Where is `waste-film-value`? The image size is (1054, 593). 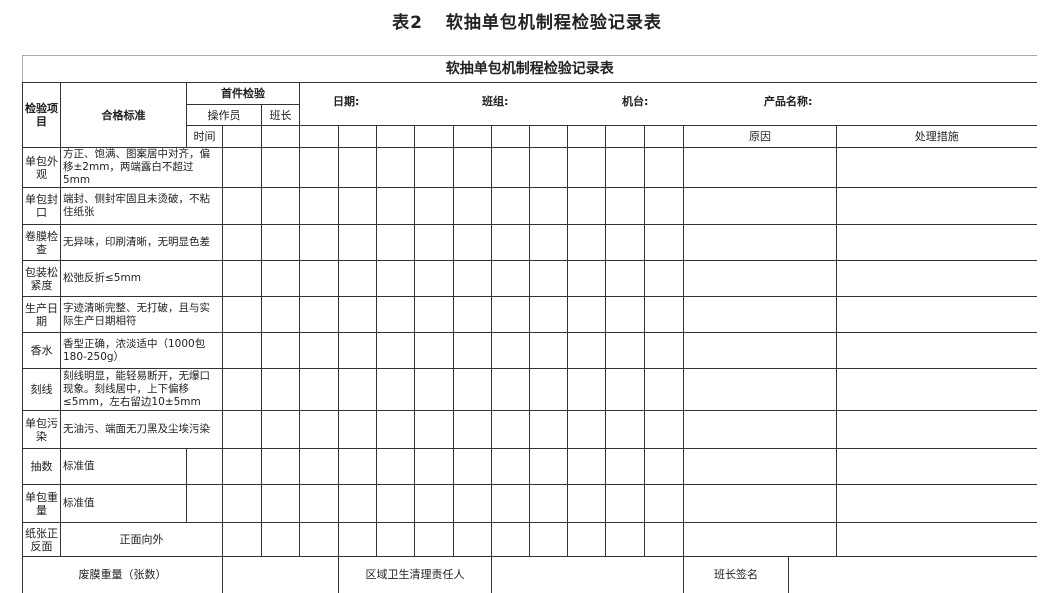
waste-film-value is located at coordinates (280, 574).